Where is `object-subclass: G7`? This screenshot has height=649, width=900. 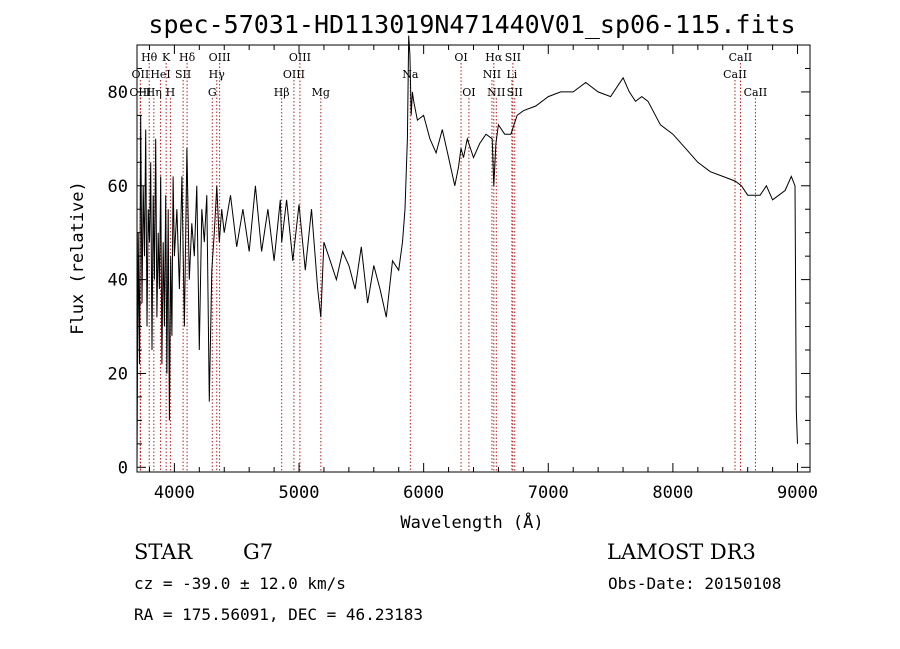 object-subclass: G7 is located at coordinates (258, 552).